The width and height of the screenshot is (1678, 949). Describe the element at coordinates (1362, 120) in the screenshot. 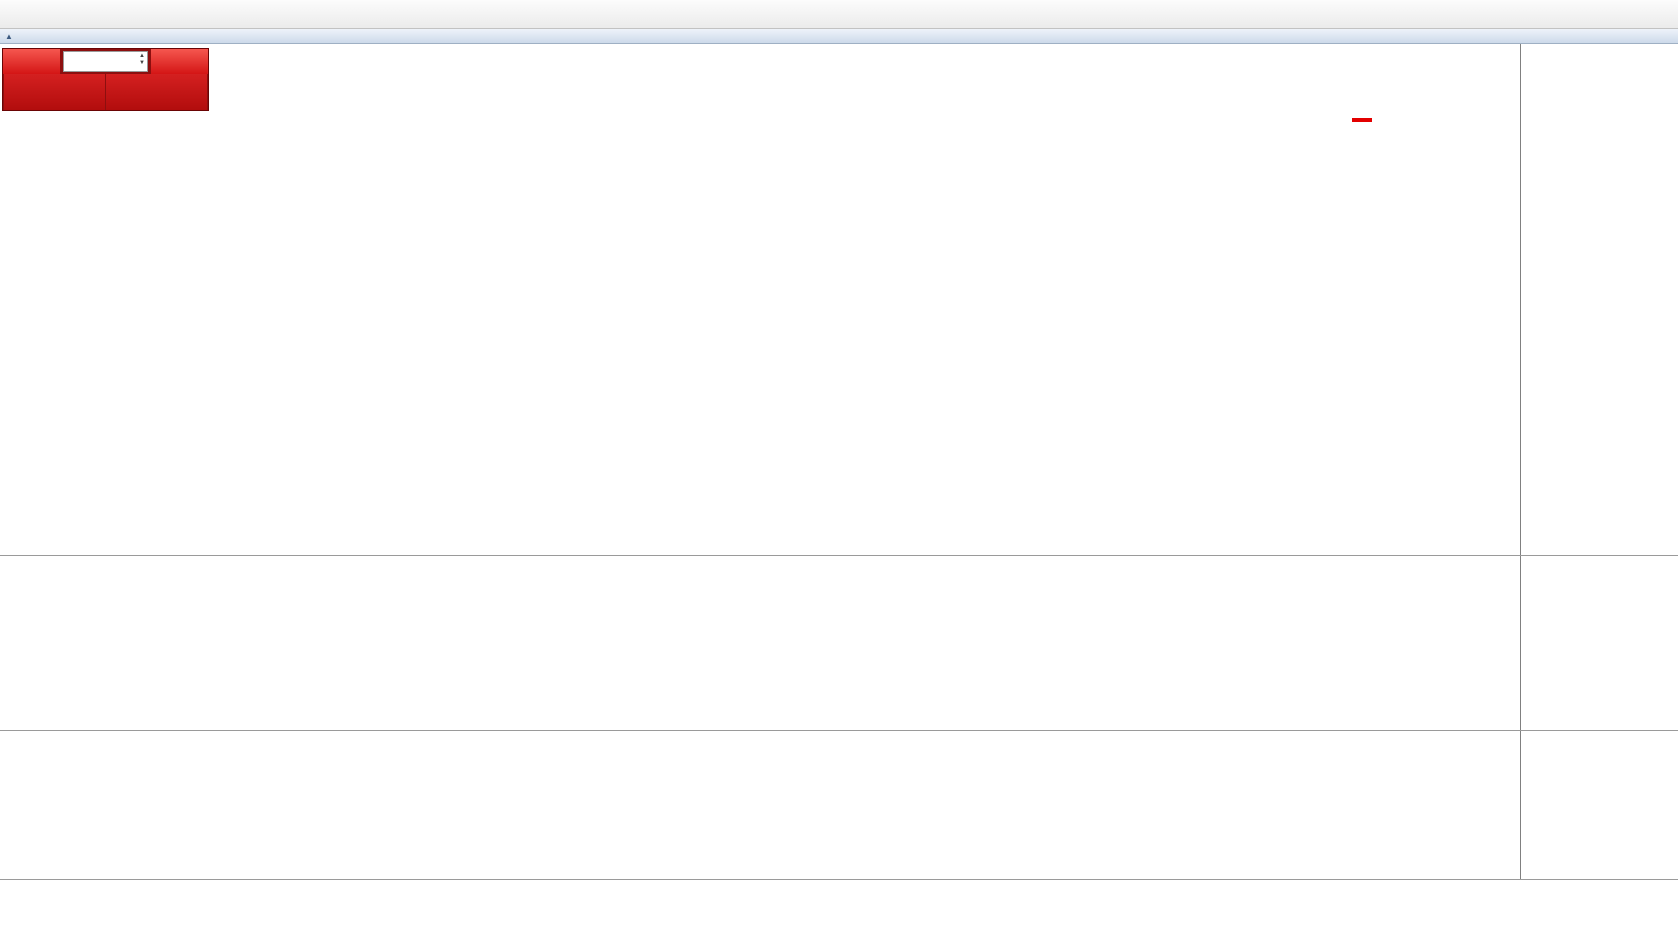

I see `price-callout-label` at that location.